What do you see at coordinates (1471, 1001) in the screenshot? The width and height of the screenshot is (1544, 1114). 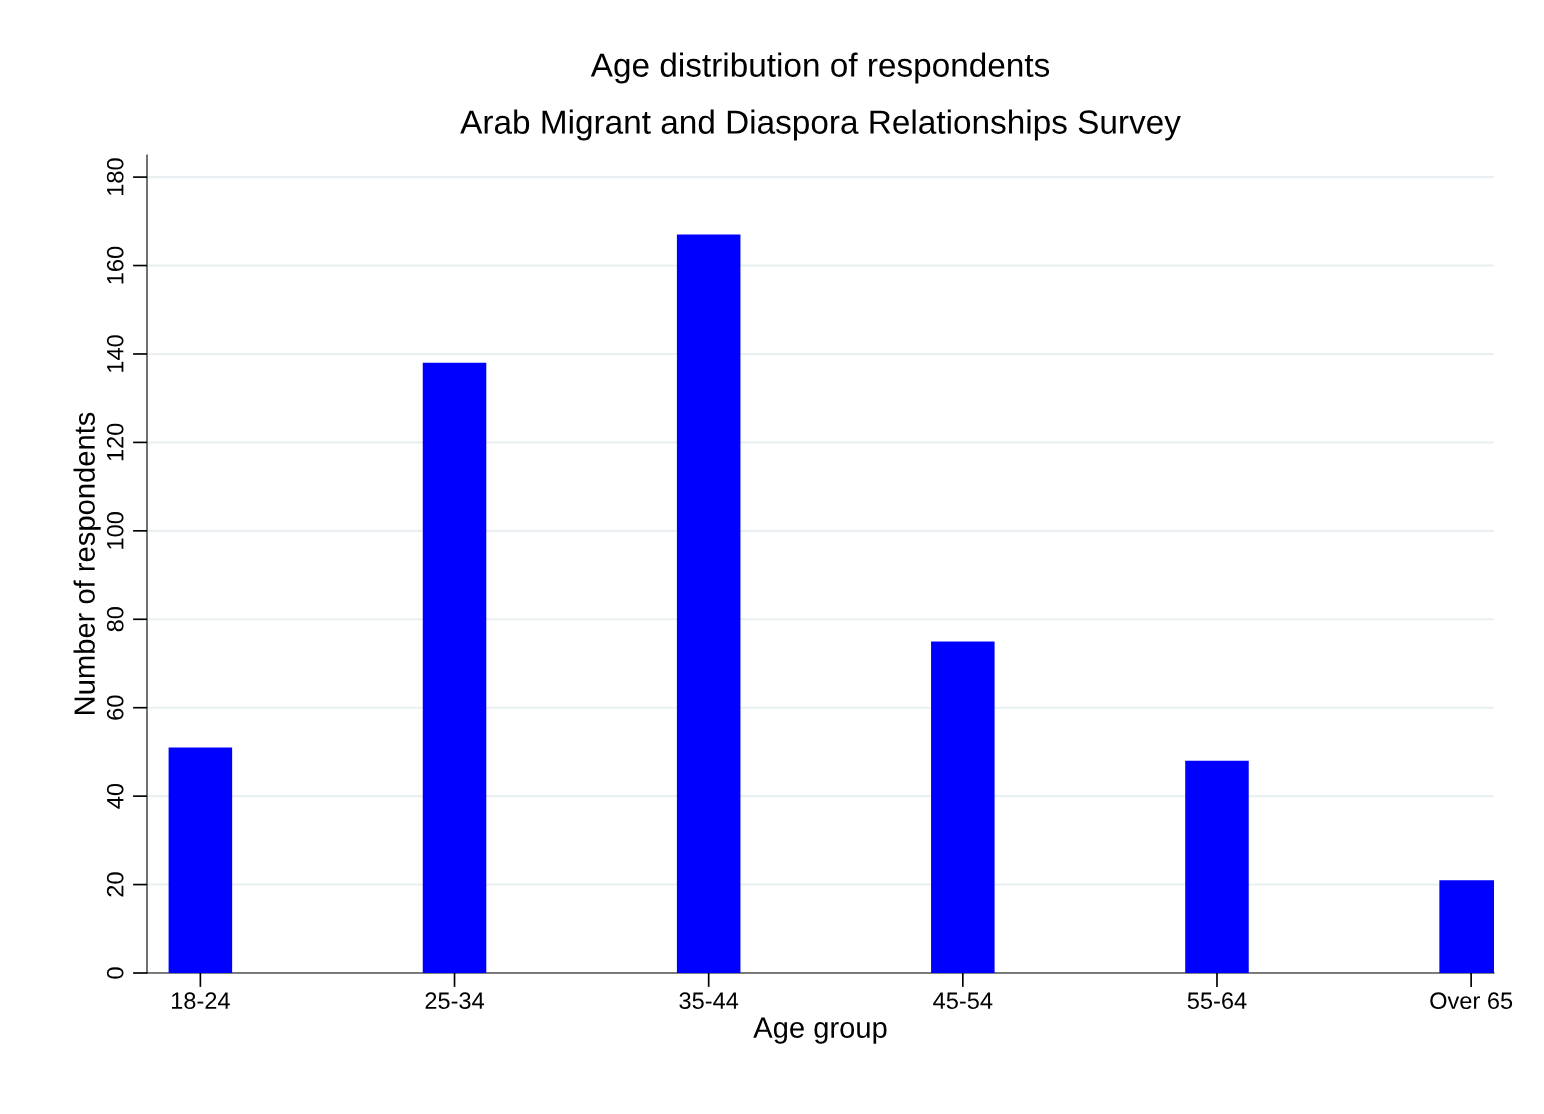 I see `x-tick-label: Over 65` at bounding box center [1471, 1001].